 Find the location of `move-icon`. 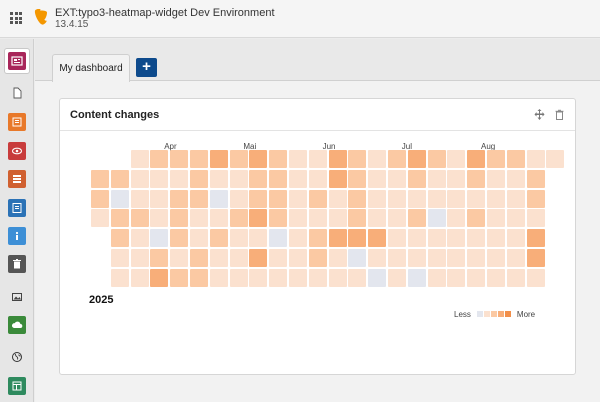

move-icon is located at coordinates (539, 114).